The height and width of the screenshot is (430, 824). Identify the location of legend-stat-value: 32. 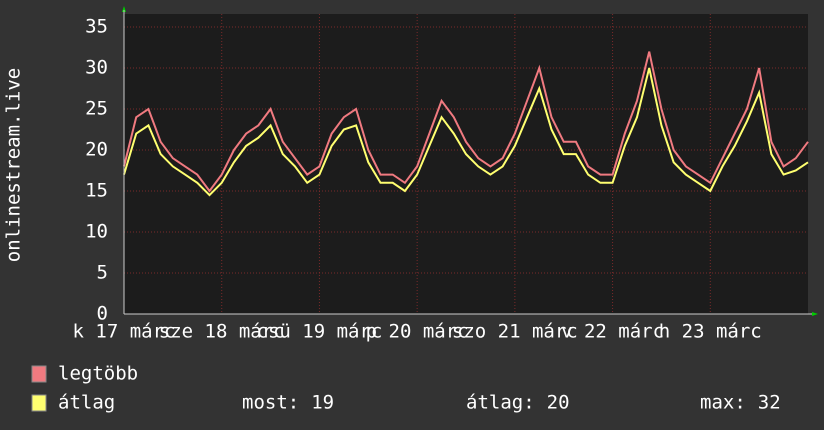
(769, 403).